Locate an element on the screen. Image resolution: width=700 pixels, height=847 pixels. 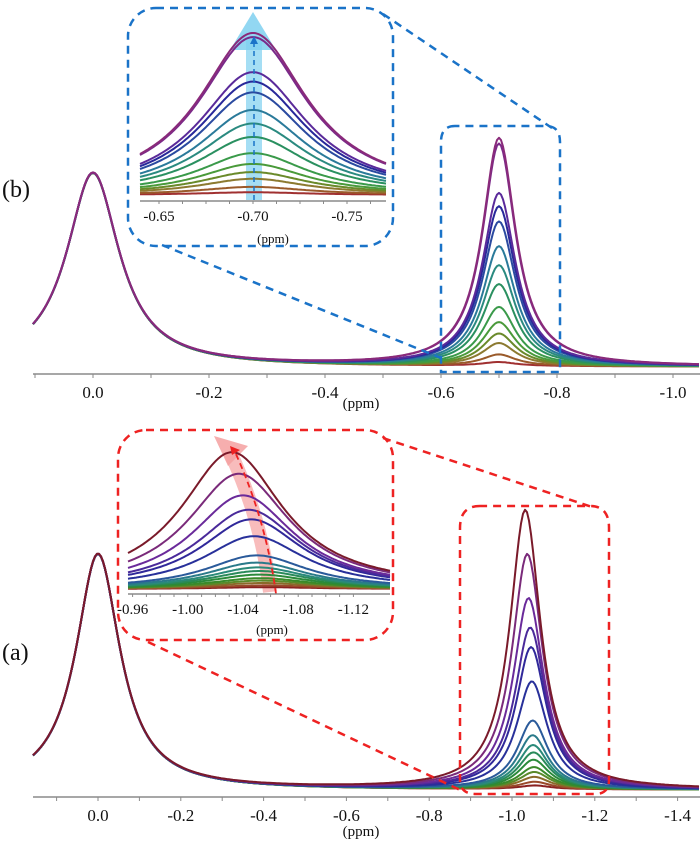
inset-x-tick-label: -0.65 is located at coordinates (158, 217).